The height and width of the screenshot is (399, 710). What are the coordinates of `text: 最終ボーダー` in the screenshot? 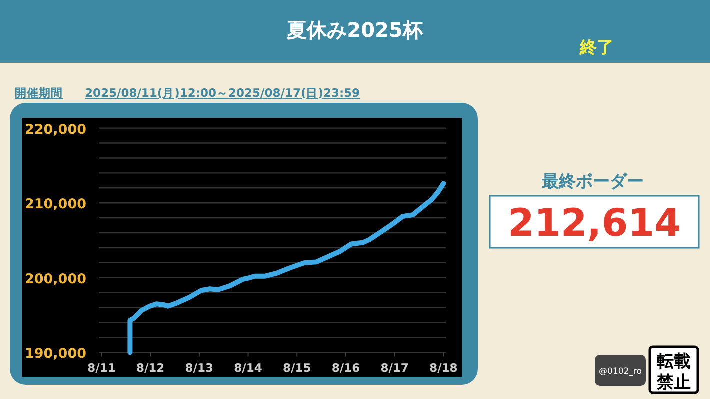 It's located at (592, 182).